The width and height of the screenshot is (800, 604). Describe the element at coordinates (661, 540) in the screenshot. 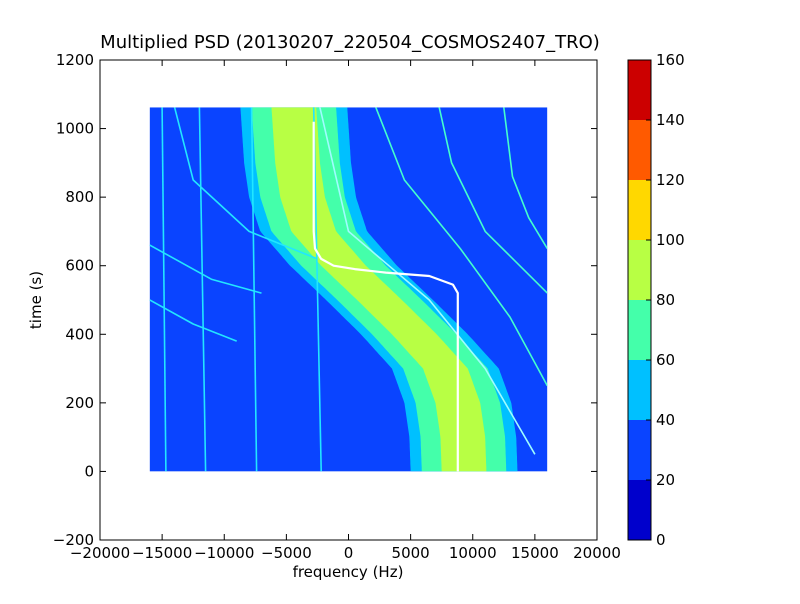

I see `colorbar-tick-label: 0` at that location.